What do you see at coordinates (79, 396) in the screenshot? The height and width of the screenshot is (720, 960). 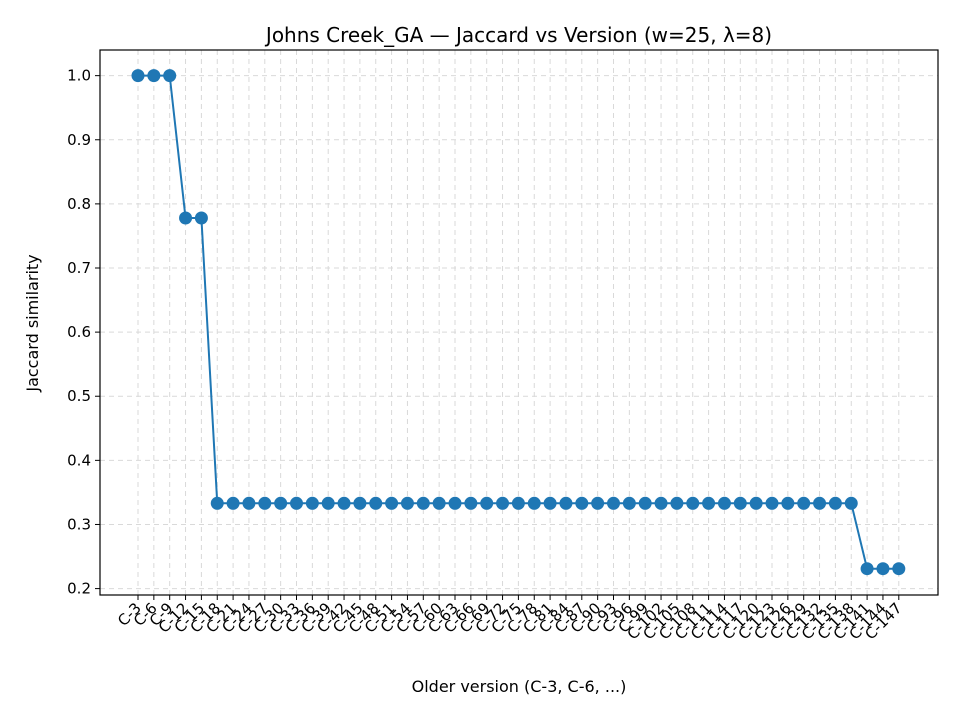 I see `y-tick-label: 0.5` at bounding box center [79, 396].